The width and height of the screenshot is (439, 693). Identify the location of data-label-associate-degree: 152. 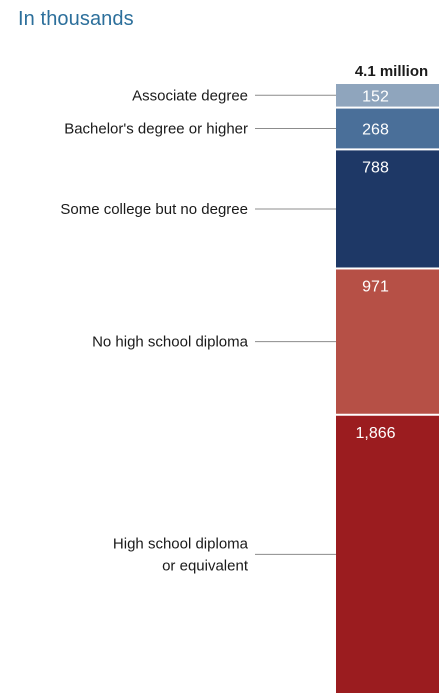
(375, 96).